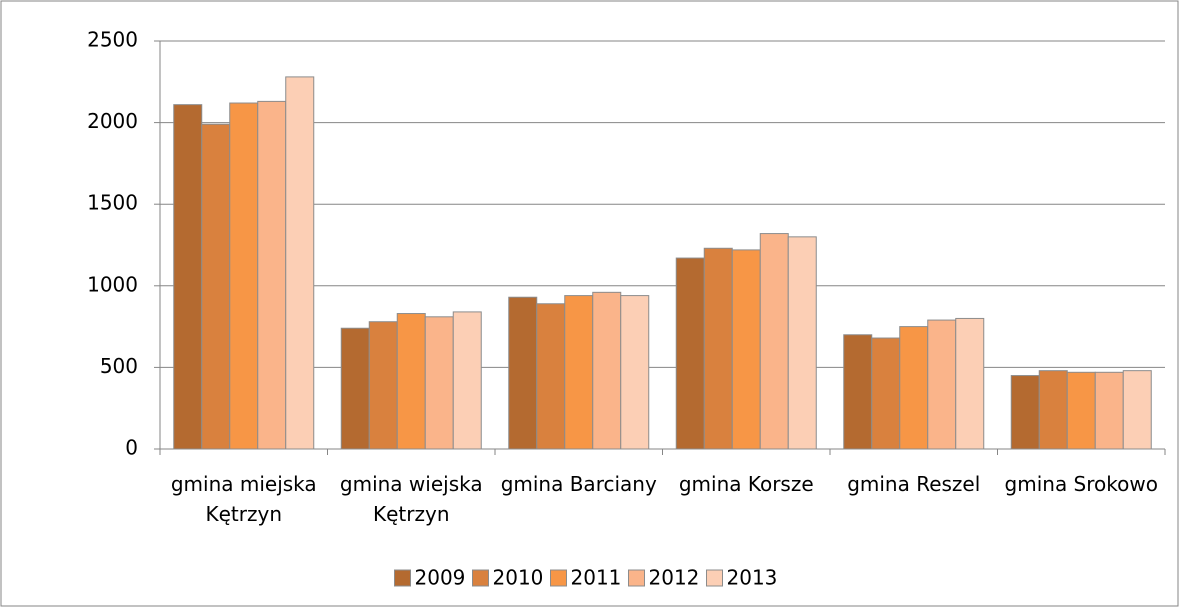 This screenshot has height=607, width=1179. What do you see at coordinates (112, 121) in the screenshot?
I see `y-tick-label: 2000` at bounding box center [112, 121].